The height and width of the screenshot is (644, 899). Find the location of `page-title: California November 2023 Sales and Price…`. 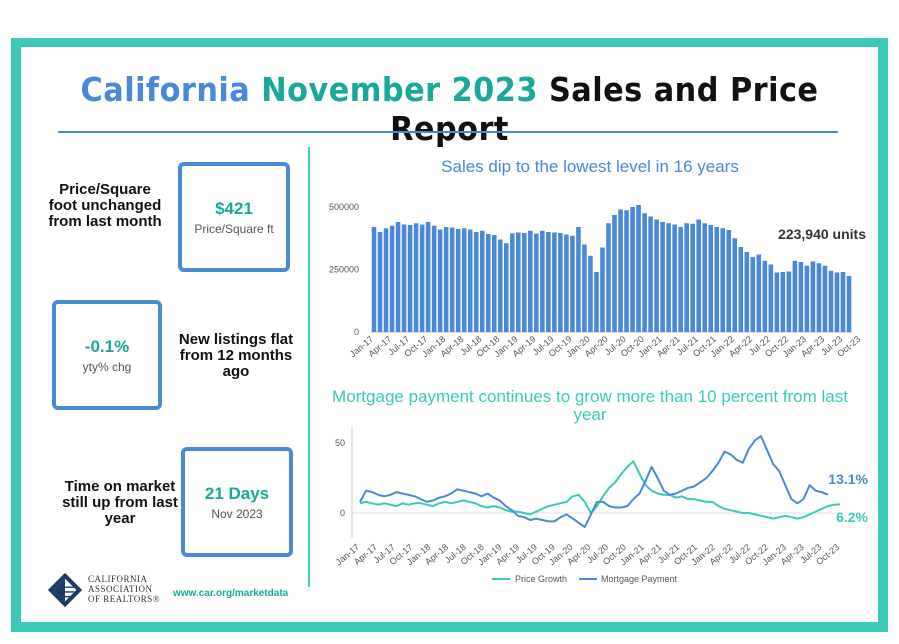

page-title: California November 2023 Sales and Price… is located at coordinates (449, 109).